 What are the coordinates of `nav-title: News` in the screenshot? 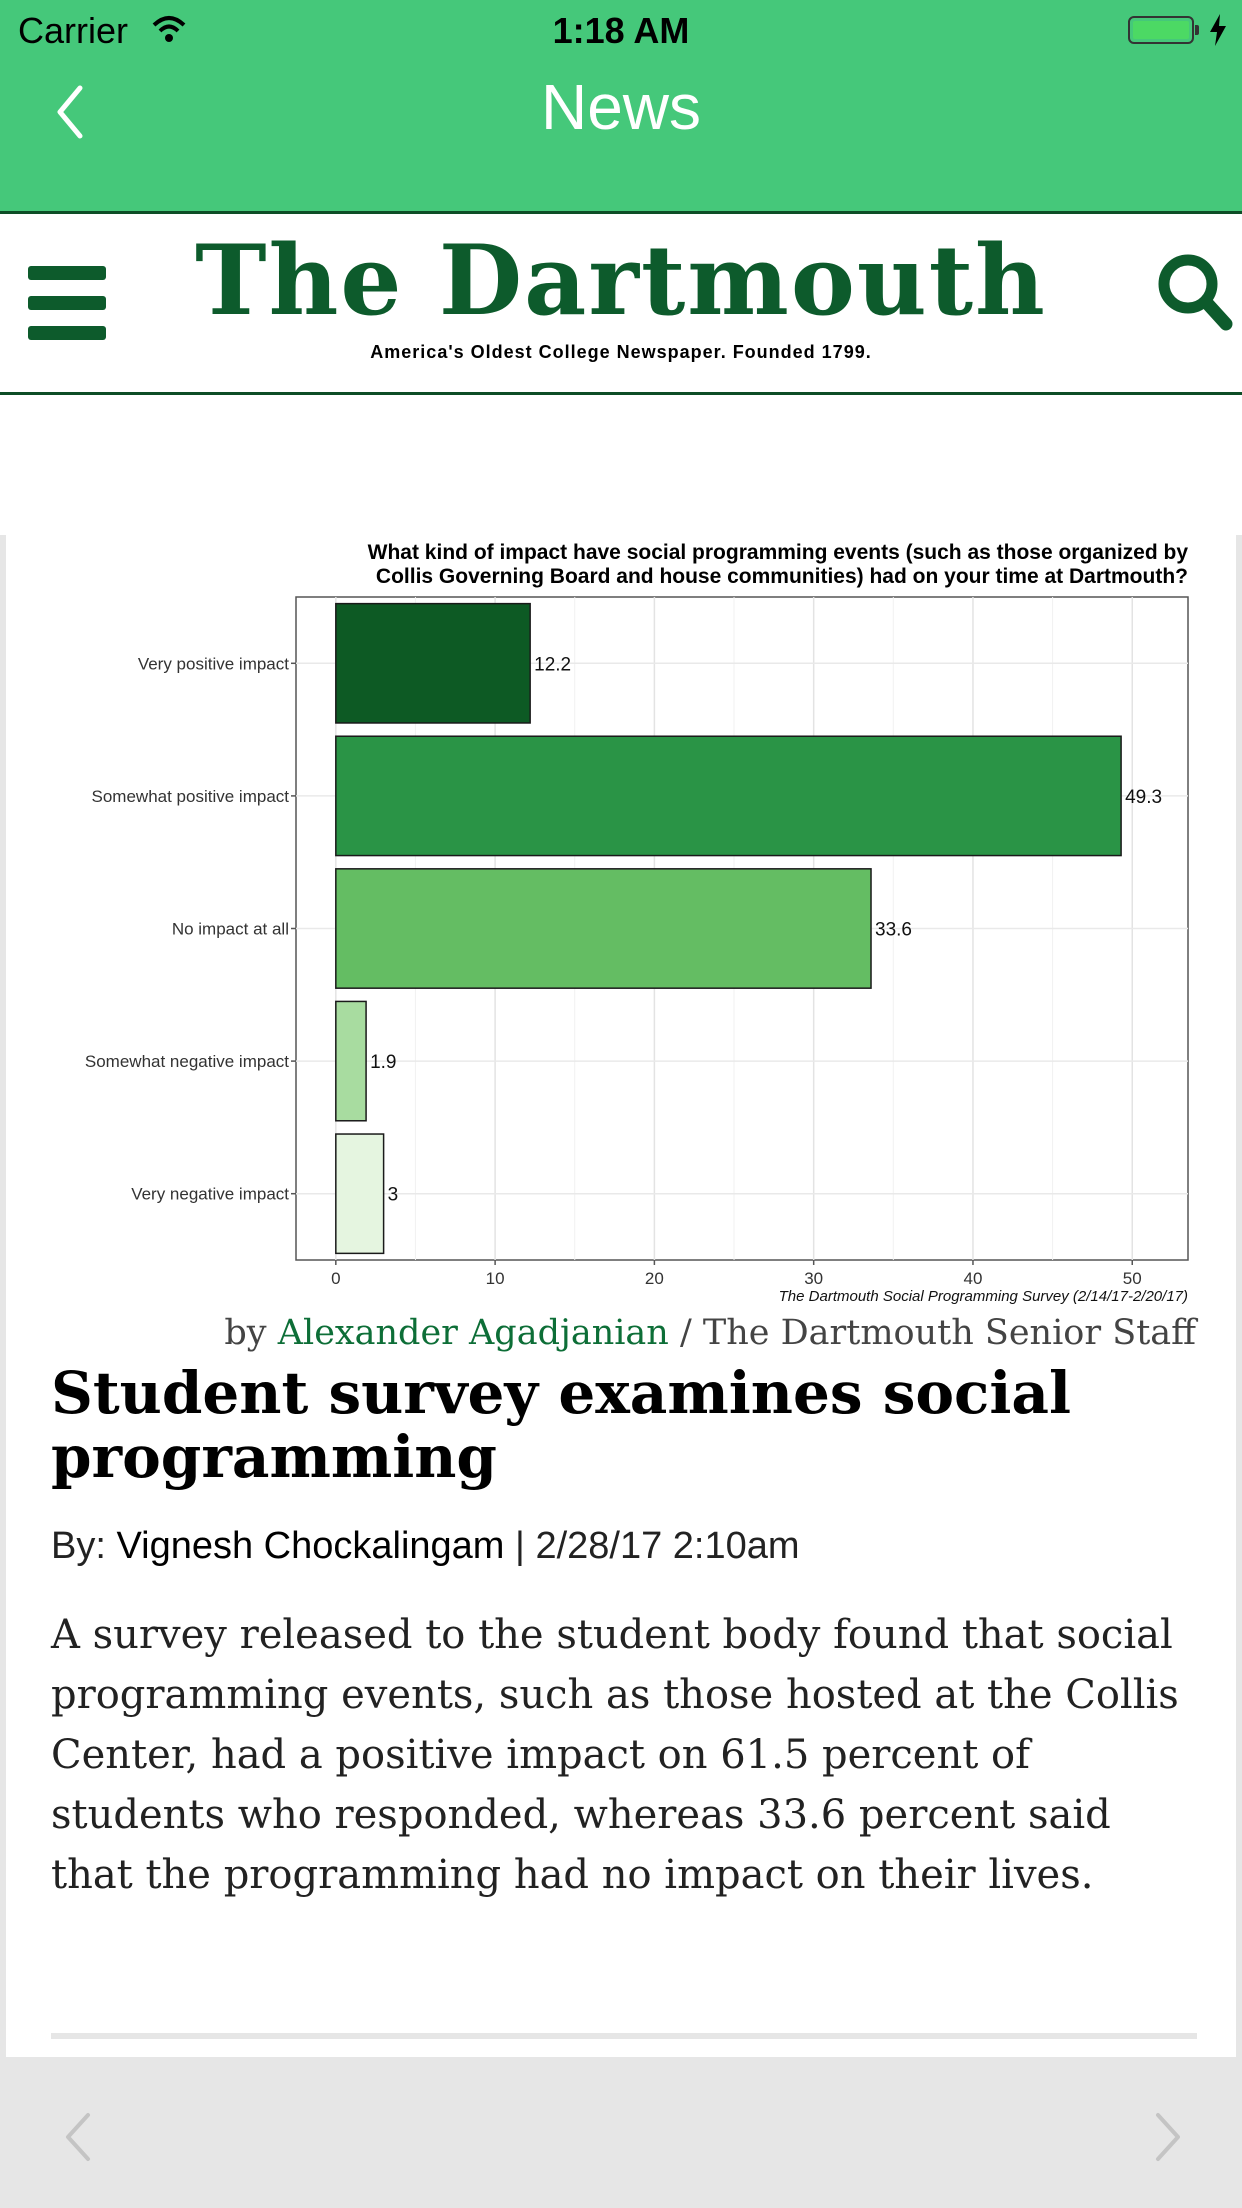 It's located at (621, 107).